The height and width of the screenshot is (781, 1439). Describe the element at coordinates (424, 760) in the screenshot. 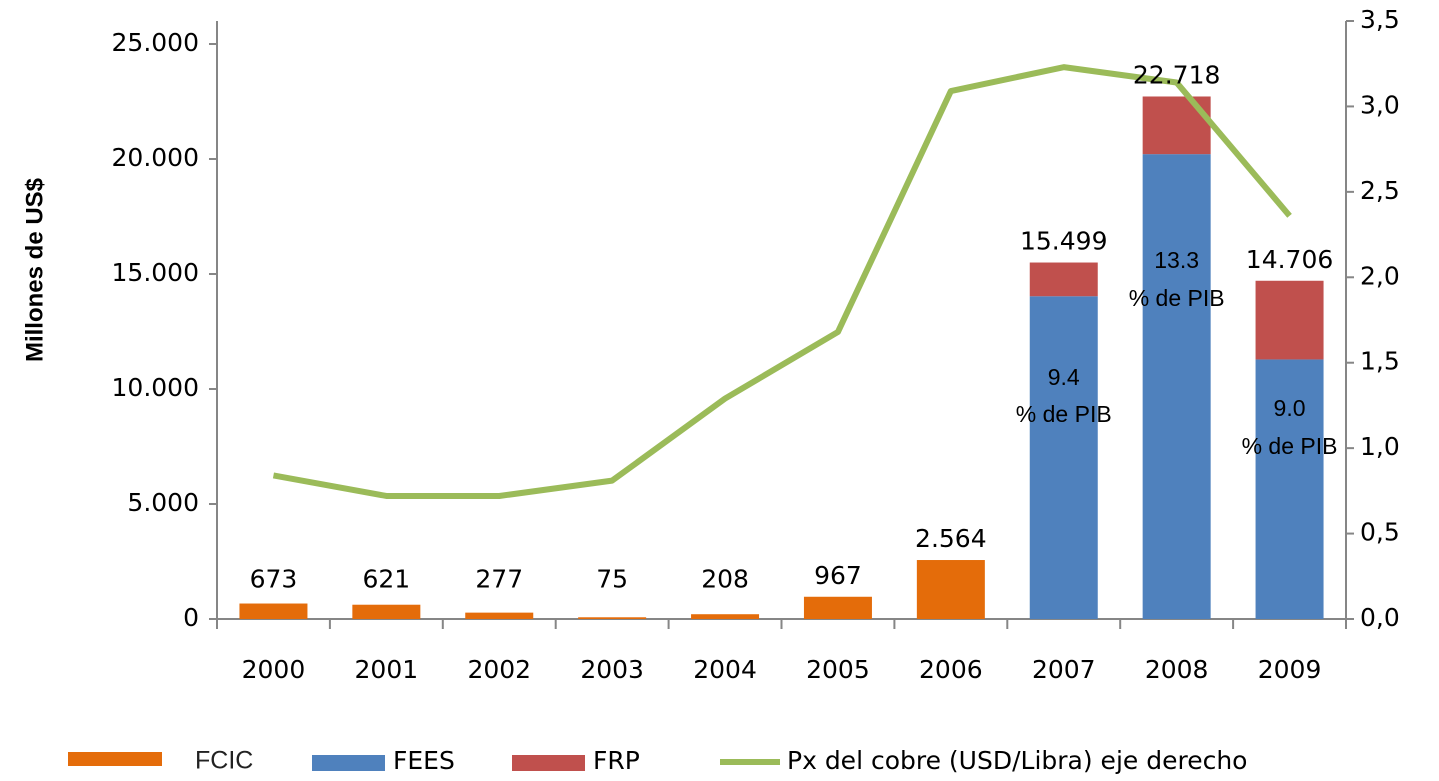

I see `legend-label: FEES` at that location.